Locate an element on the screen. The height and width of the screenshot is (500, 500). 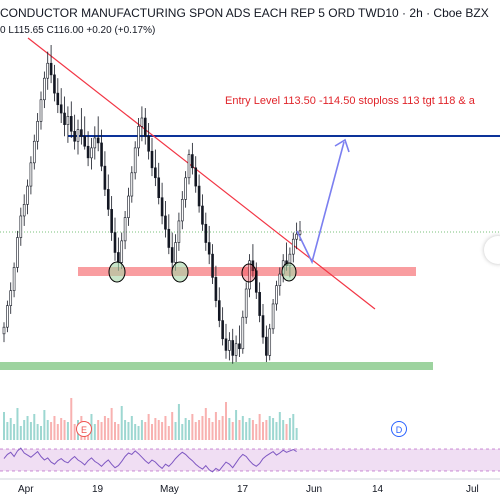
scroll-to-realtime-button is located at coordinates (492, 250).